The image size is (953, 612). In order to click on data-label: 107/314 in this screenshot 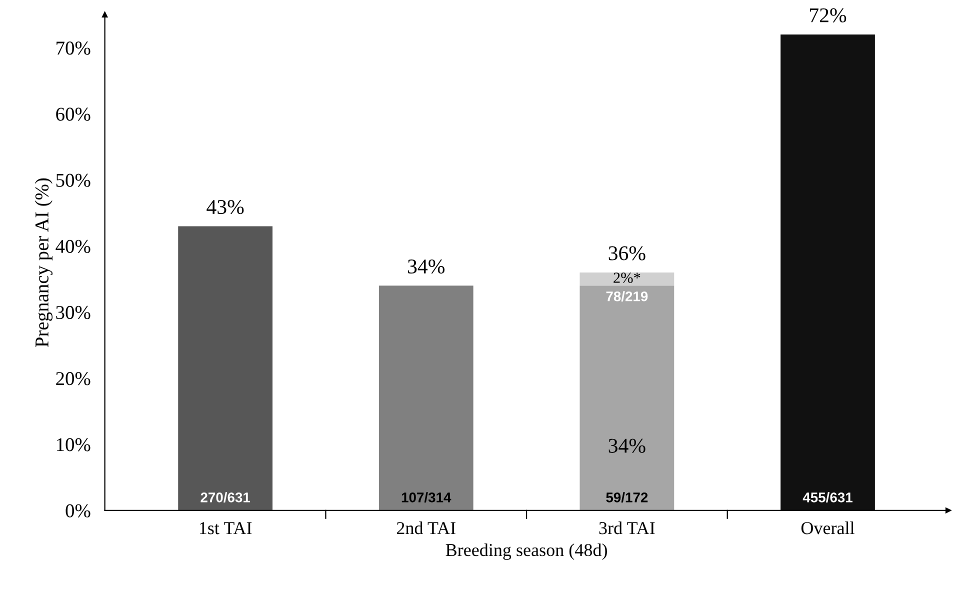, I will do `click(427, 497)`.